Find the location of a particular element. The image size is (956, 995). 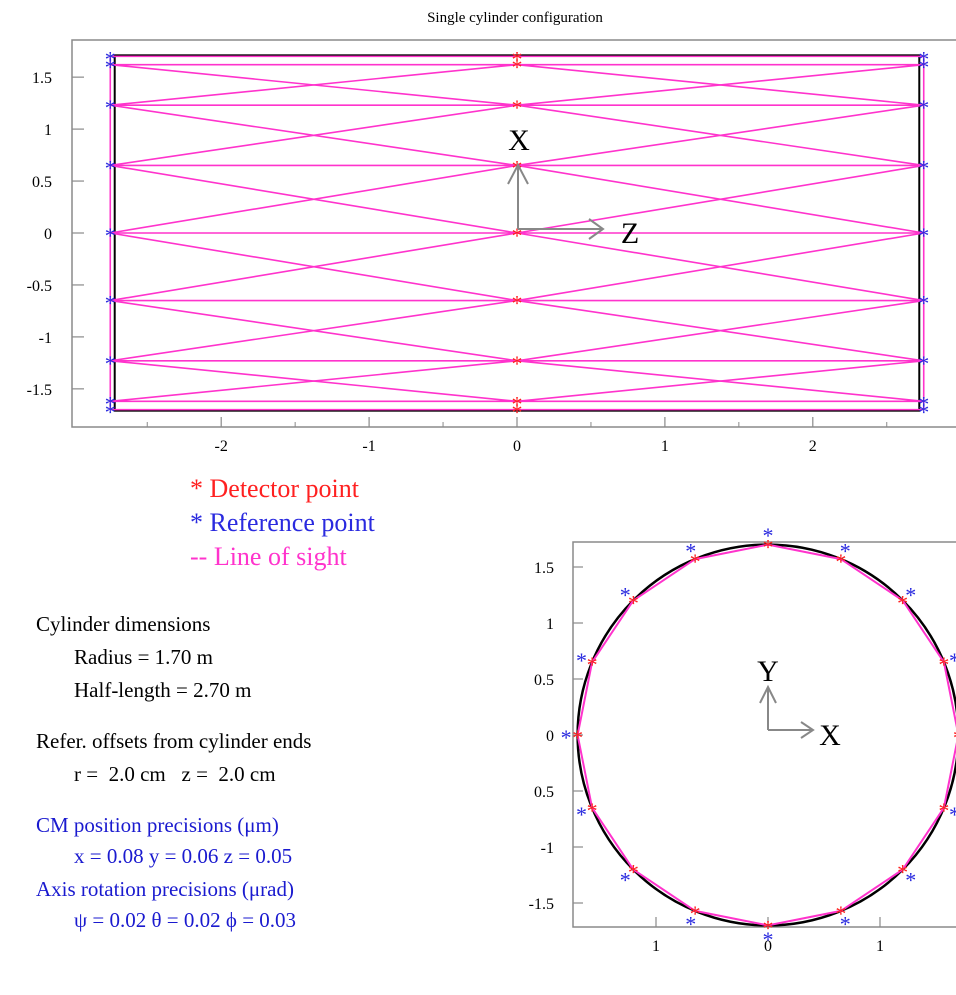

y-tick-label: -1 is located at coordinates (45, 338).